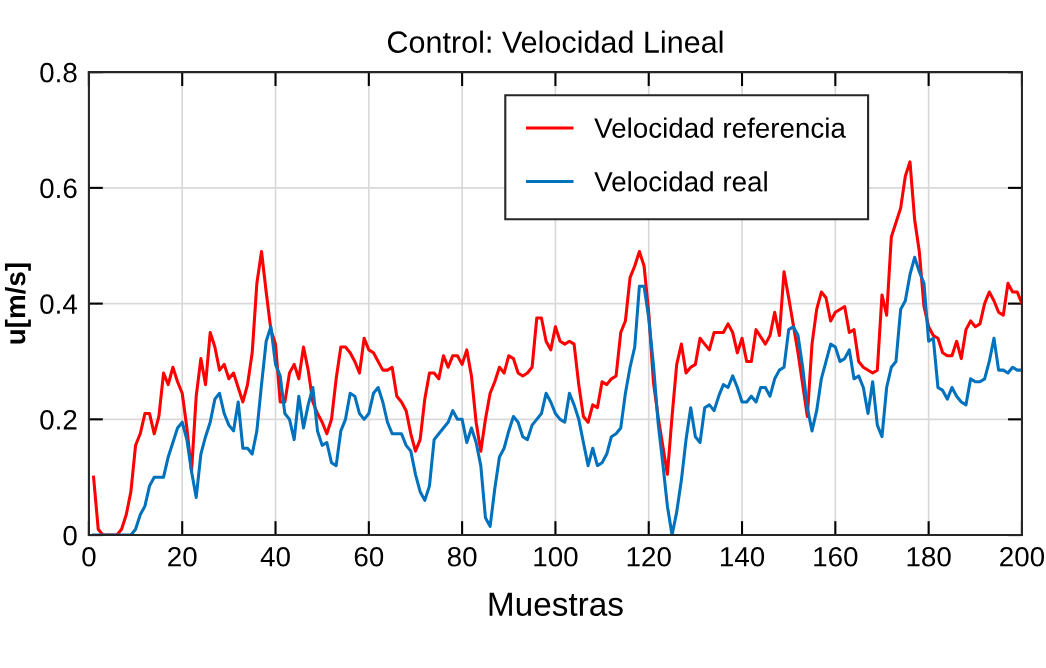 The image size is (1046, 668). What do you see at coordinates (70, 535) in the screenshot?
I see `y-tick-label: 0` at bounding box center [70, 535].